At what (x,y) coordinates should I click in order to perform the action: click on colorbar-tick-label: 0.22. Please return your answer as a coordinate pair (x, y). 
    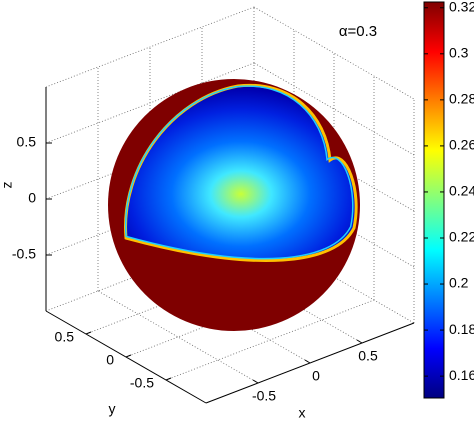
    Looking at the image, I should click on (461, 237).